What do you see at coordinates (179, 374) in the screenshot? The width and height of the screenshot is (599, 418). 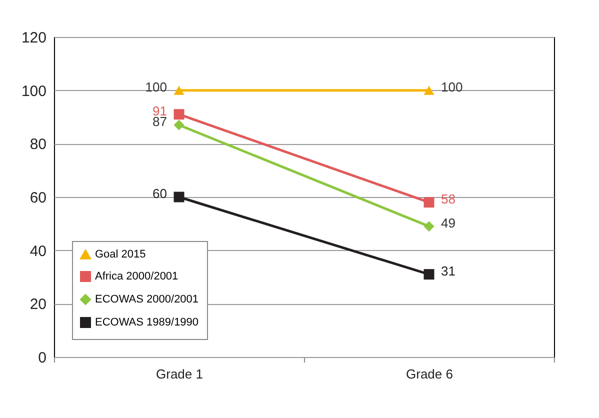 I see `x-tick-label: Grade 1` at bounding box center [179, 374].